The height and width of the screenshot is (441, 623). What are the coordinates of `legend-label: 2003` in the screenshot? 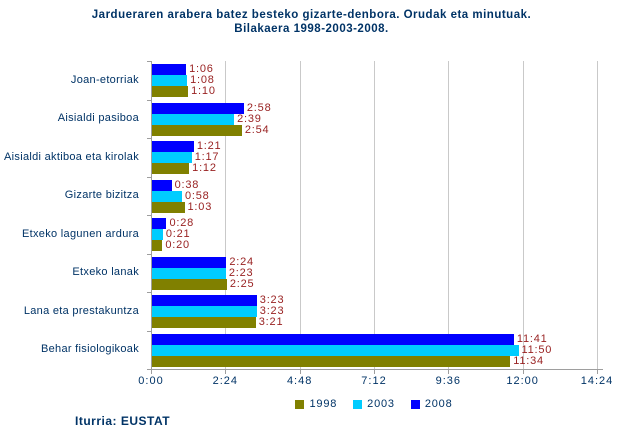 It's located at (381, 404).